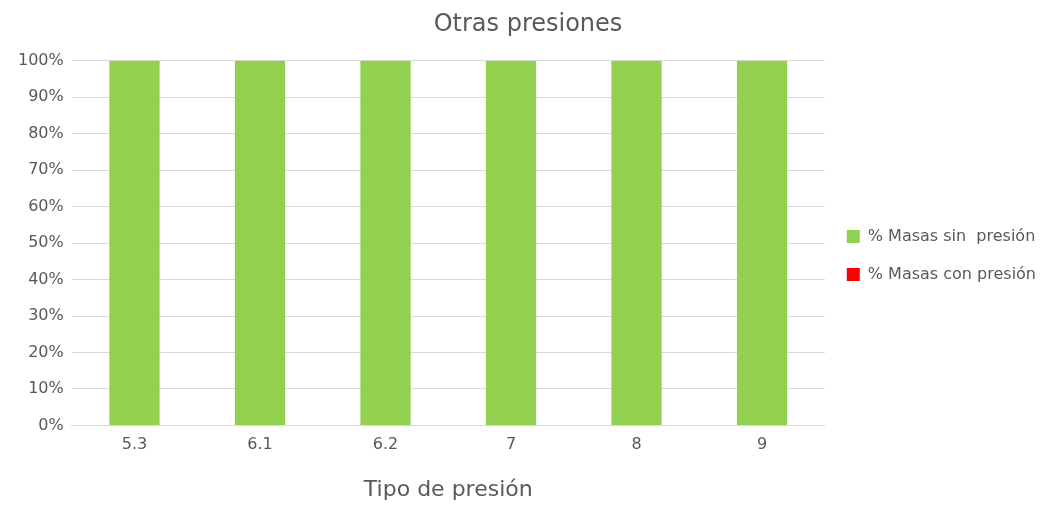 The image size is (1050, 511). I want to click on x-tick-label: 9, so click(762, 444).